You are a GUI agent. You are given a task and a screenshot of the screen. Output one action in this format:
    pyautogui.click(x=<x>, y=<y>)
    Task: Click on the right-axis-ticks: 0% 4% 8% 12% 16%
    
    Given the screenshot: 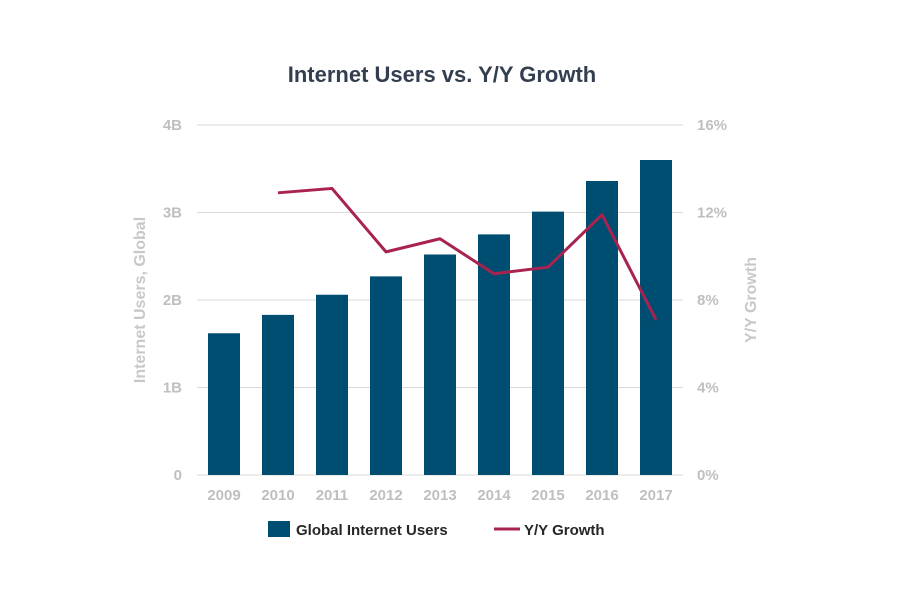 What is the action you would take?
    pyautogui.click(x=712, y=300)
    